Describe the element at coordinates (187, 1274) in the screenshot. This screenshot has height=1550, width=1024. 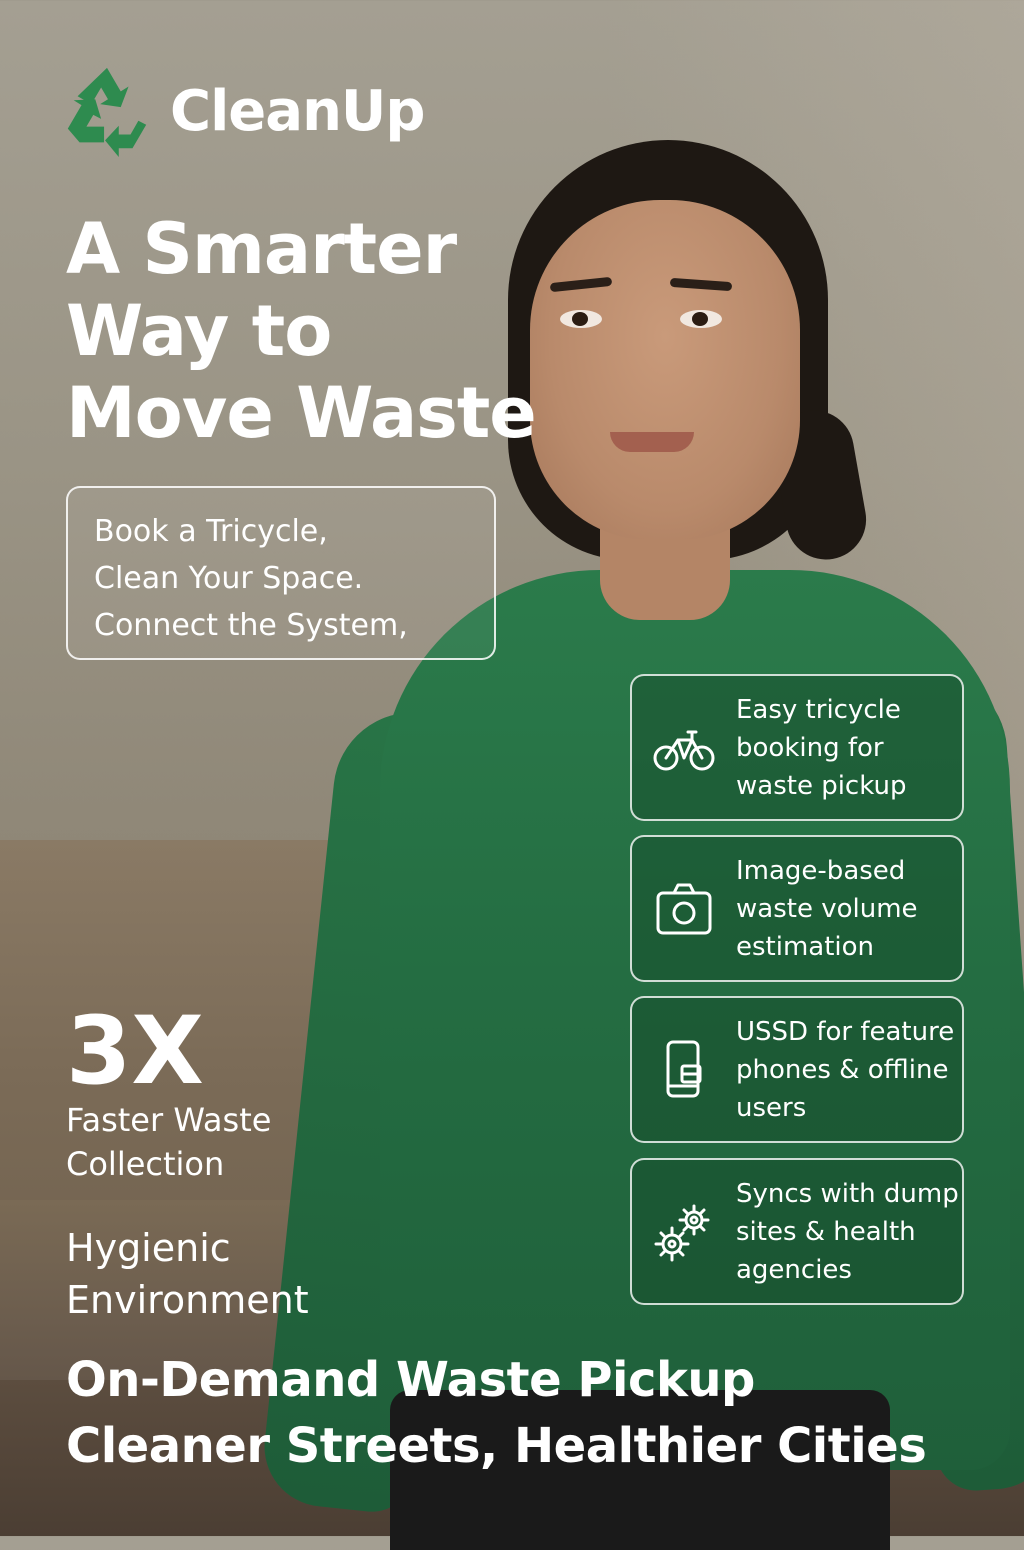
I see `benefit-text: Hygienic Environment` at that location.